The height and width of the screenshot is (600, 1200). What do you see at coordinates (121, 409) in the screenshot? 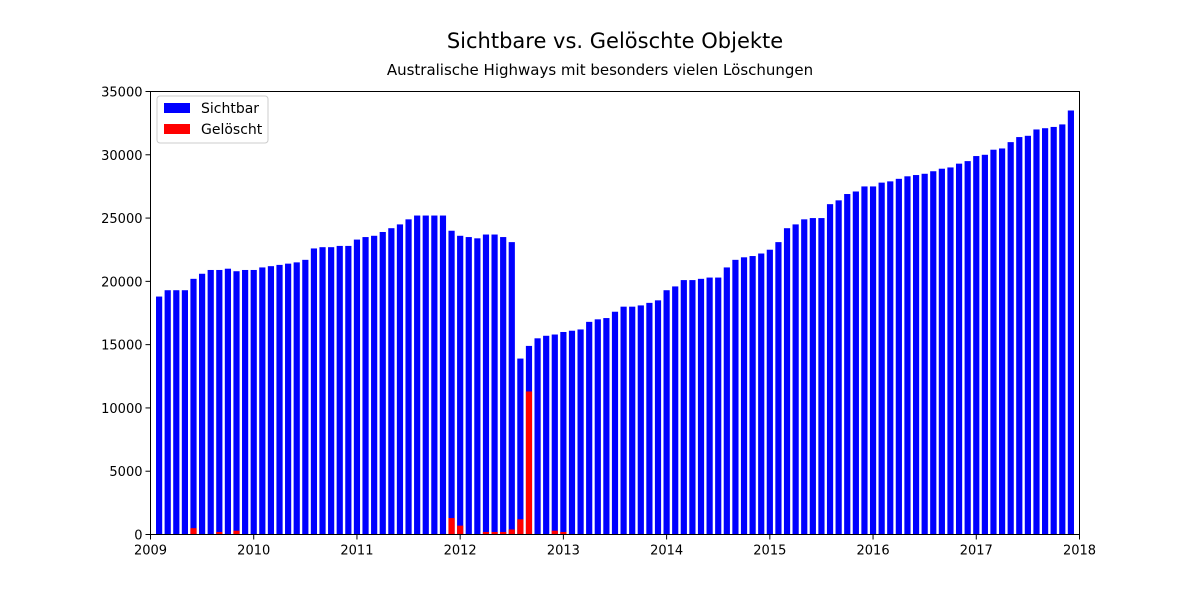
I see `y-tick-label: 10000` at bounding box center [121, 409].